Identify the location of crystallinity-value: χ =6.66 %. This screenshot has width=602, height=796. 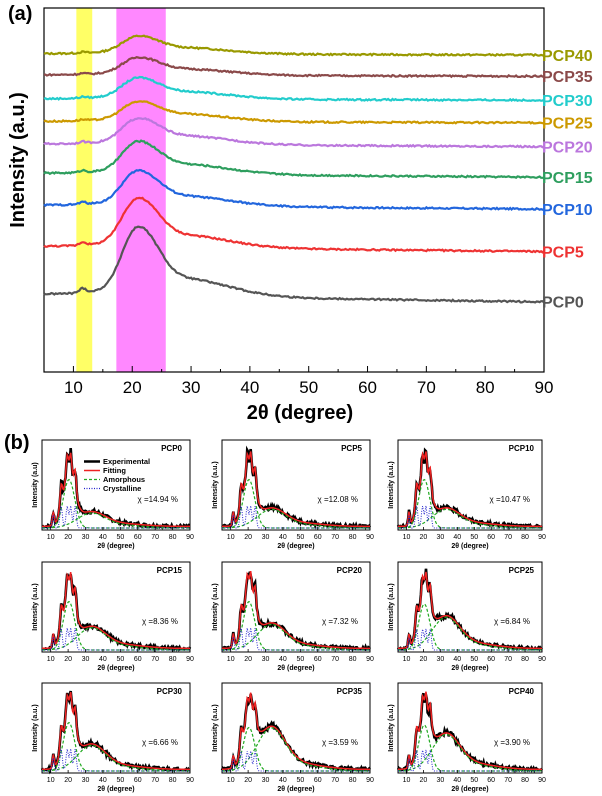
(160, 742).